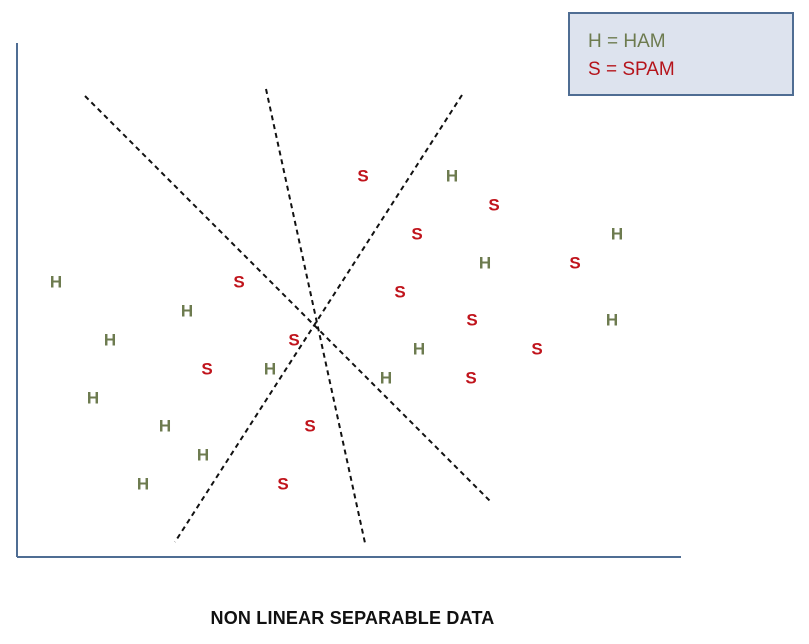 This screenshot has width=809, height=644. I want to click on diagram-caption: NON LINEAR SEPARABLE DATA, so click(352, 618).